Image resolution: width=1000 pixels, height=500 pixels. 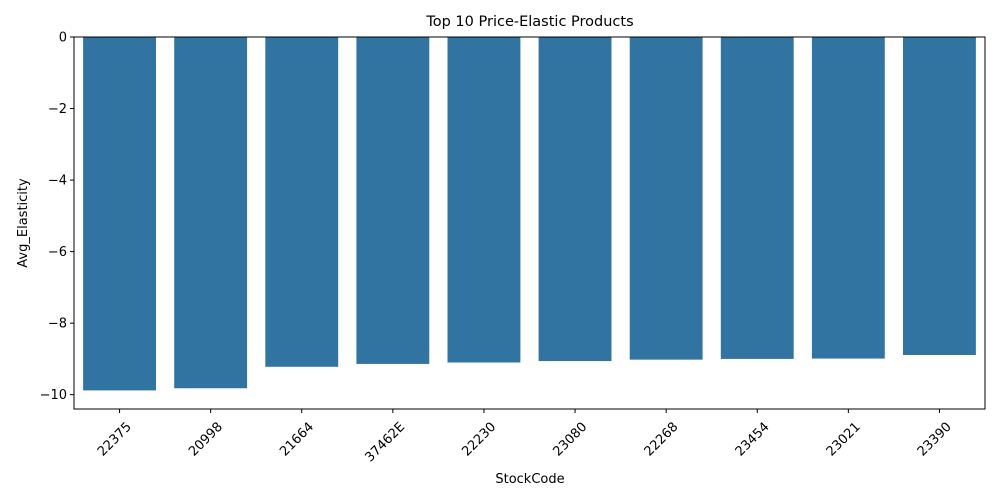 I want to click on y-tick-label--10: −10, so click(x=53, y=395).